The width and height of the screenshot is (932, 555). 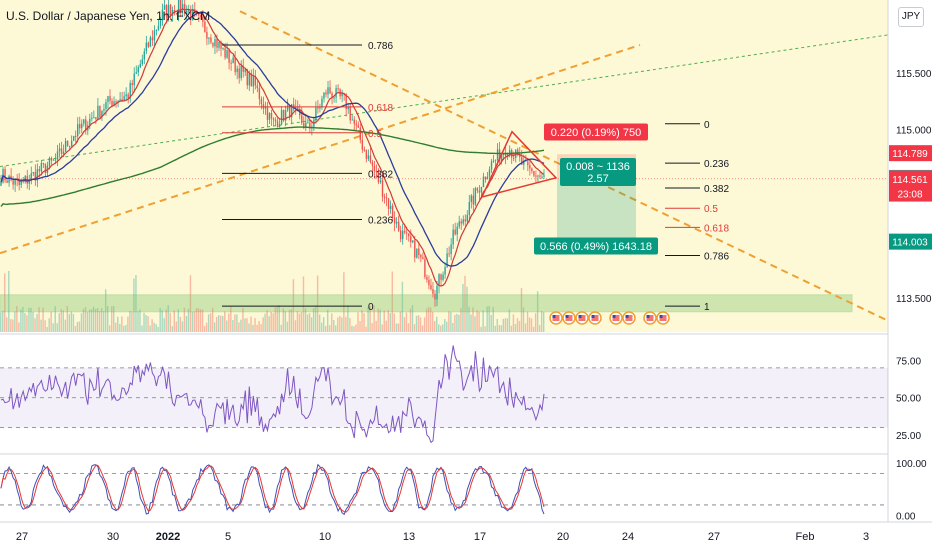 I want to click on currency-badge: JPY, so click(x=911, y=17).